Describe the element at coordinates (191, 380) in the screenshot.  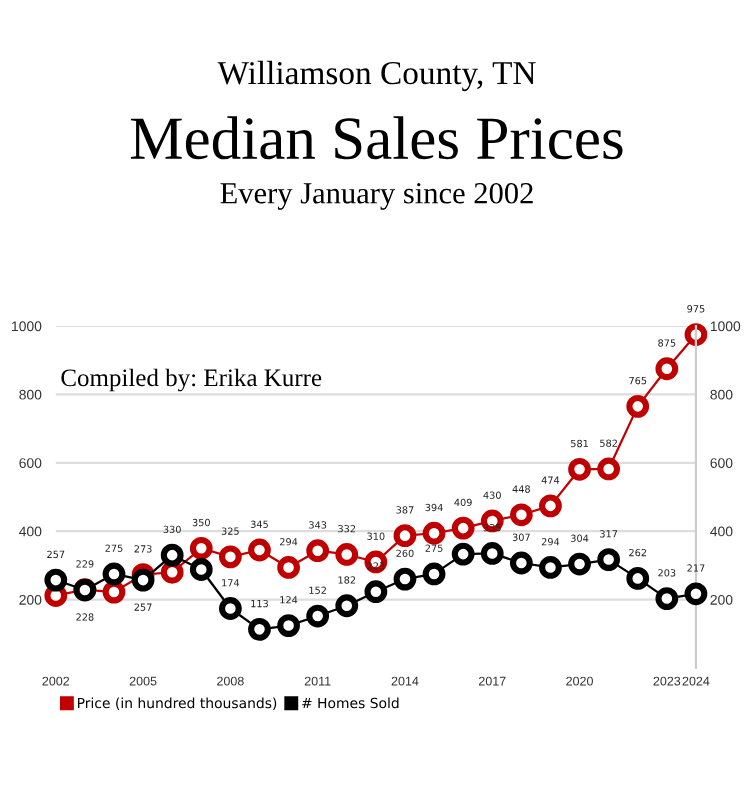
I see `annotation: Compiled by: Erika Kurre` at that location.